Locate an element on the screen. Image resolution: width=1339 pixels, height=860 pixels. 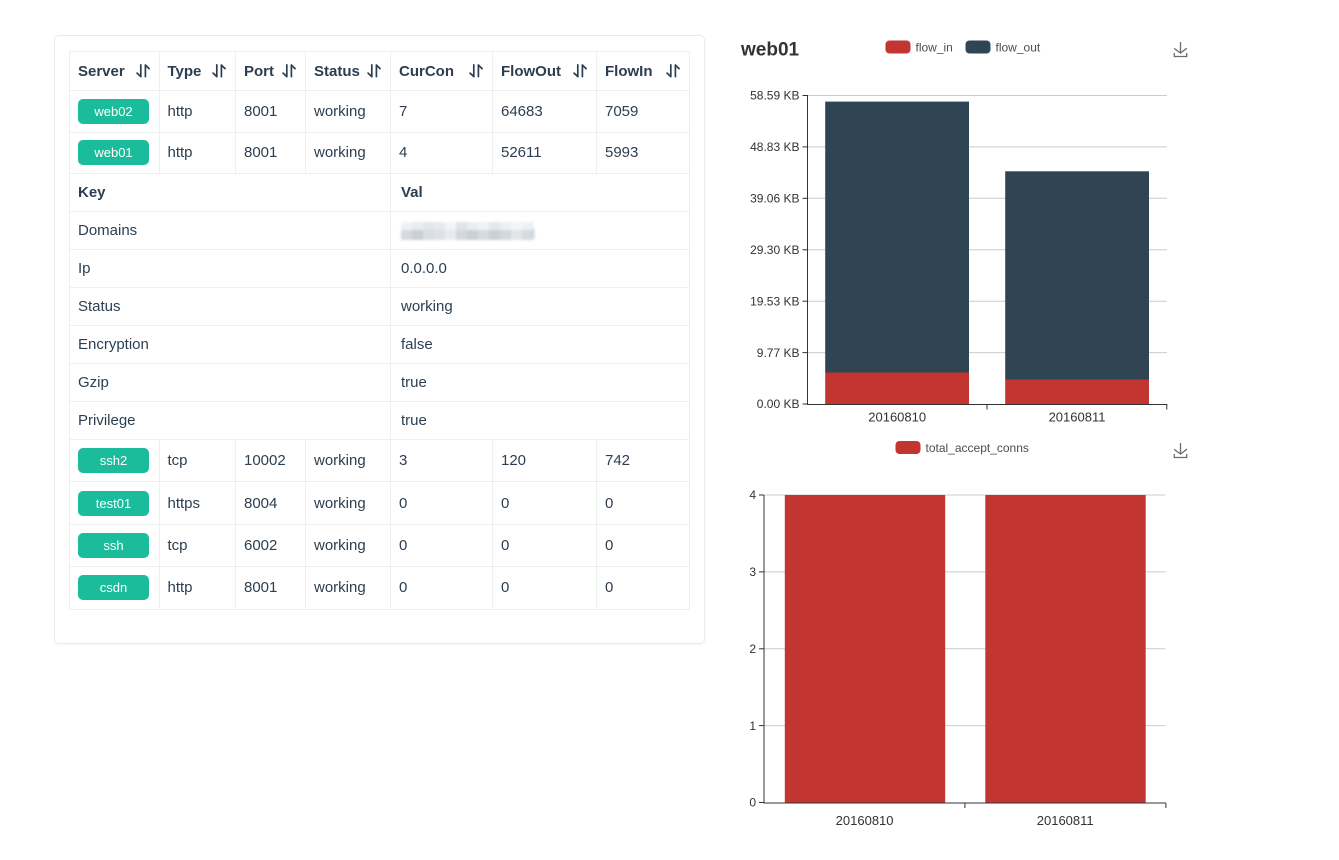
svg-text: 48.83 KB is located at coordinates (774, 147).